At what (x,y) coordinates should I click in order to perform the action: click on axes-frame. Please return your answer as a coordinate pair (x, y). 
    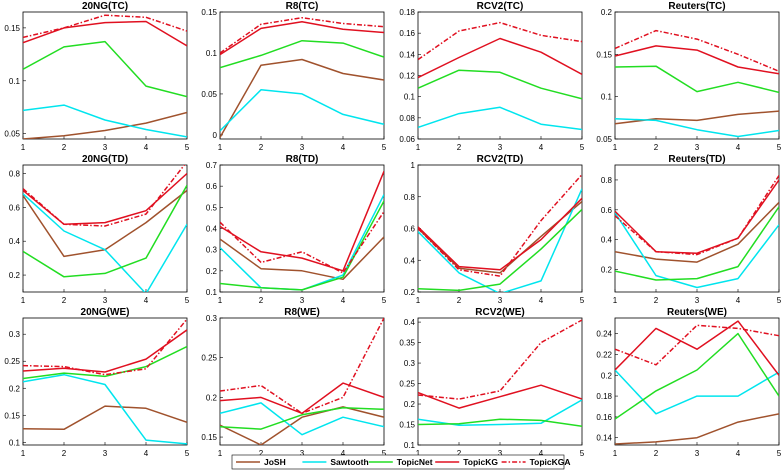
    Looking at the image, I should click on (302, 228).